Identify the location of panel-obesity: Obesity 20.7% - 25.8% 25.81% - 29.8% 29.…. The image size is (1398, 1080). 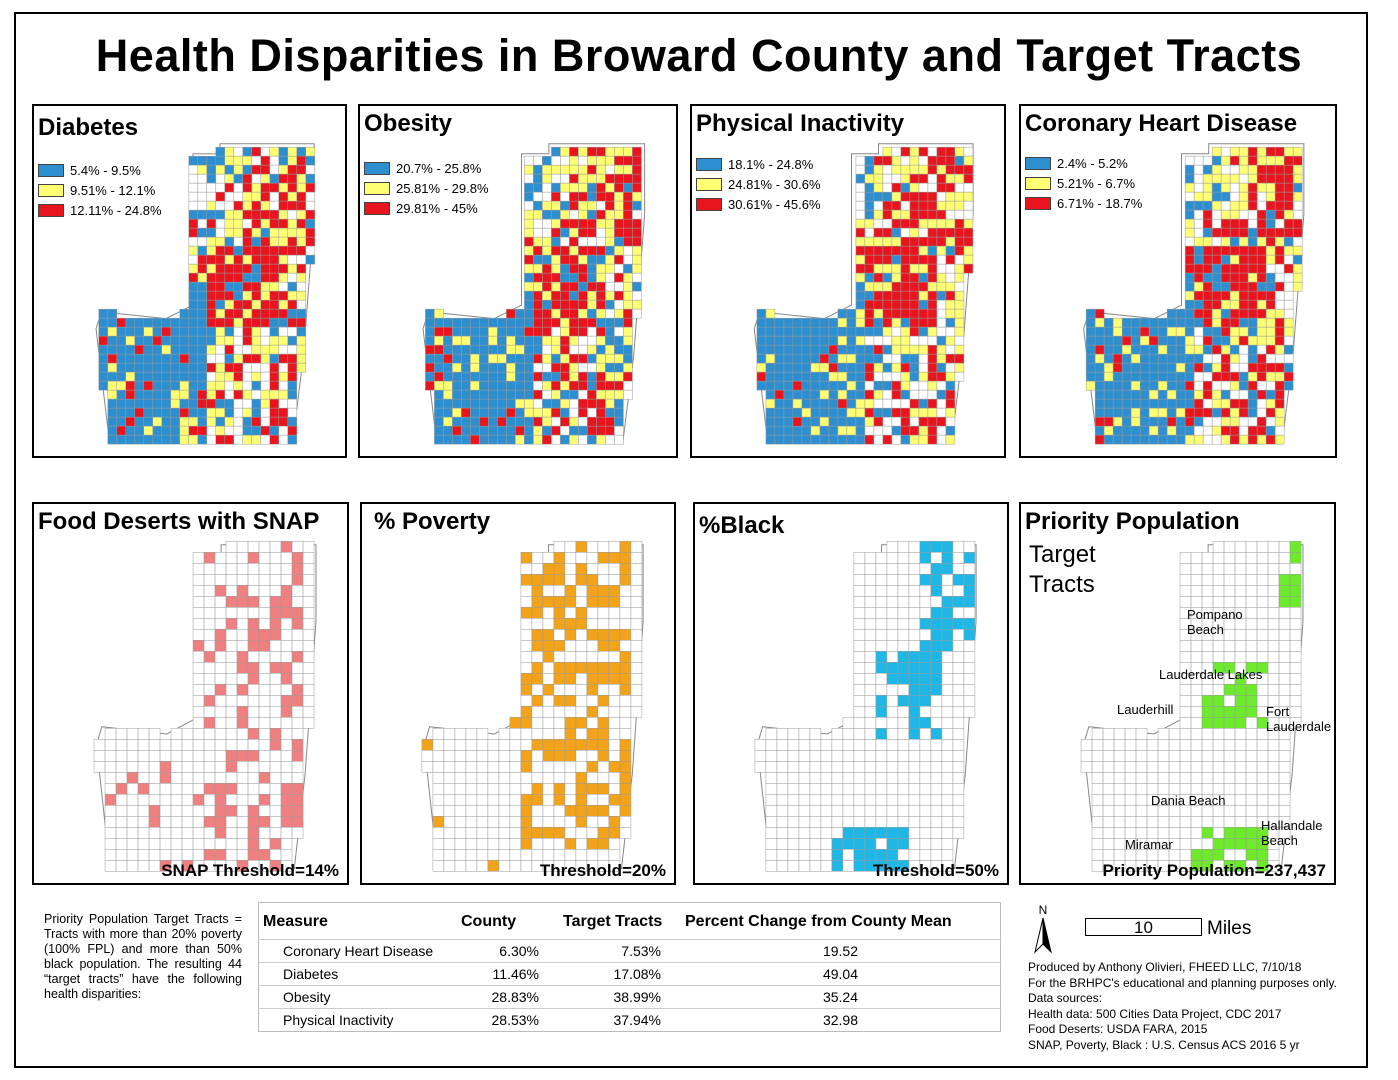
(518, 281).